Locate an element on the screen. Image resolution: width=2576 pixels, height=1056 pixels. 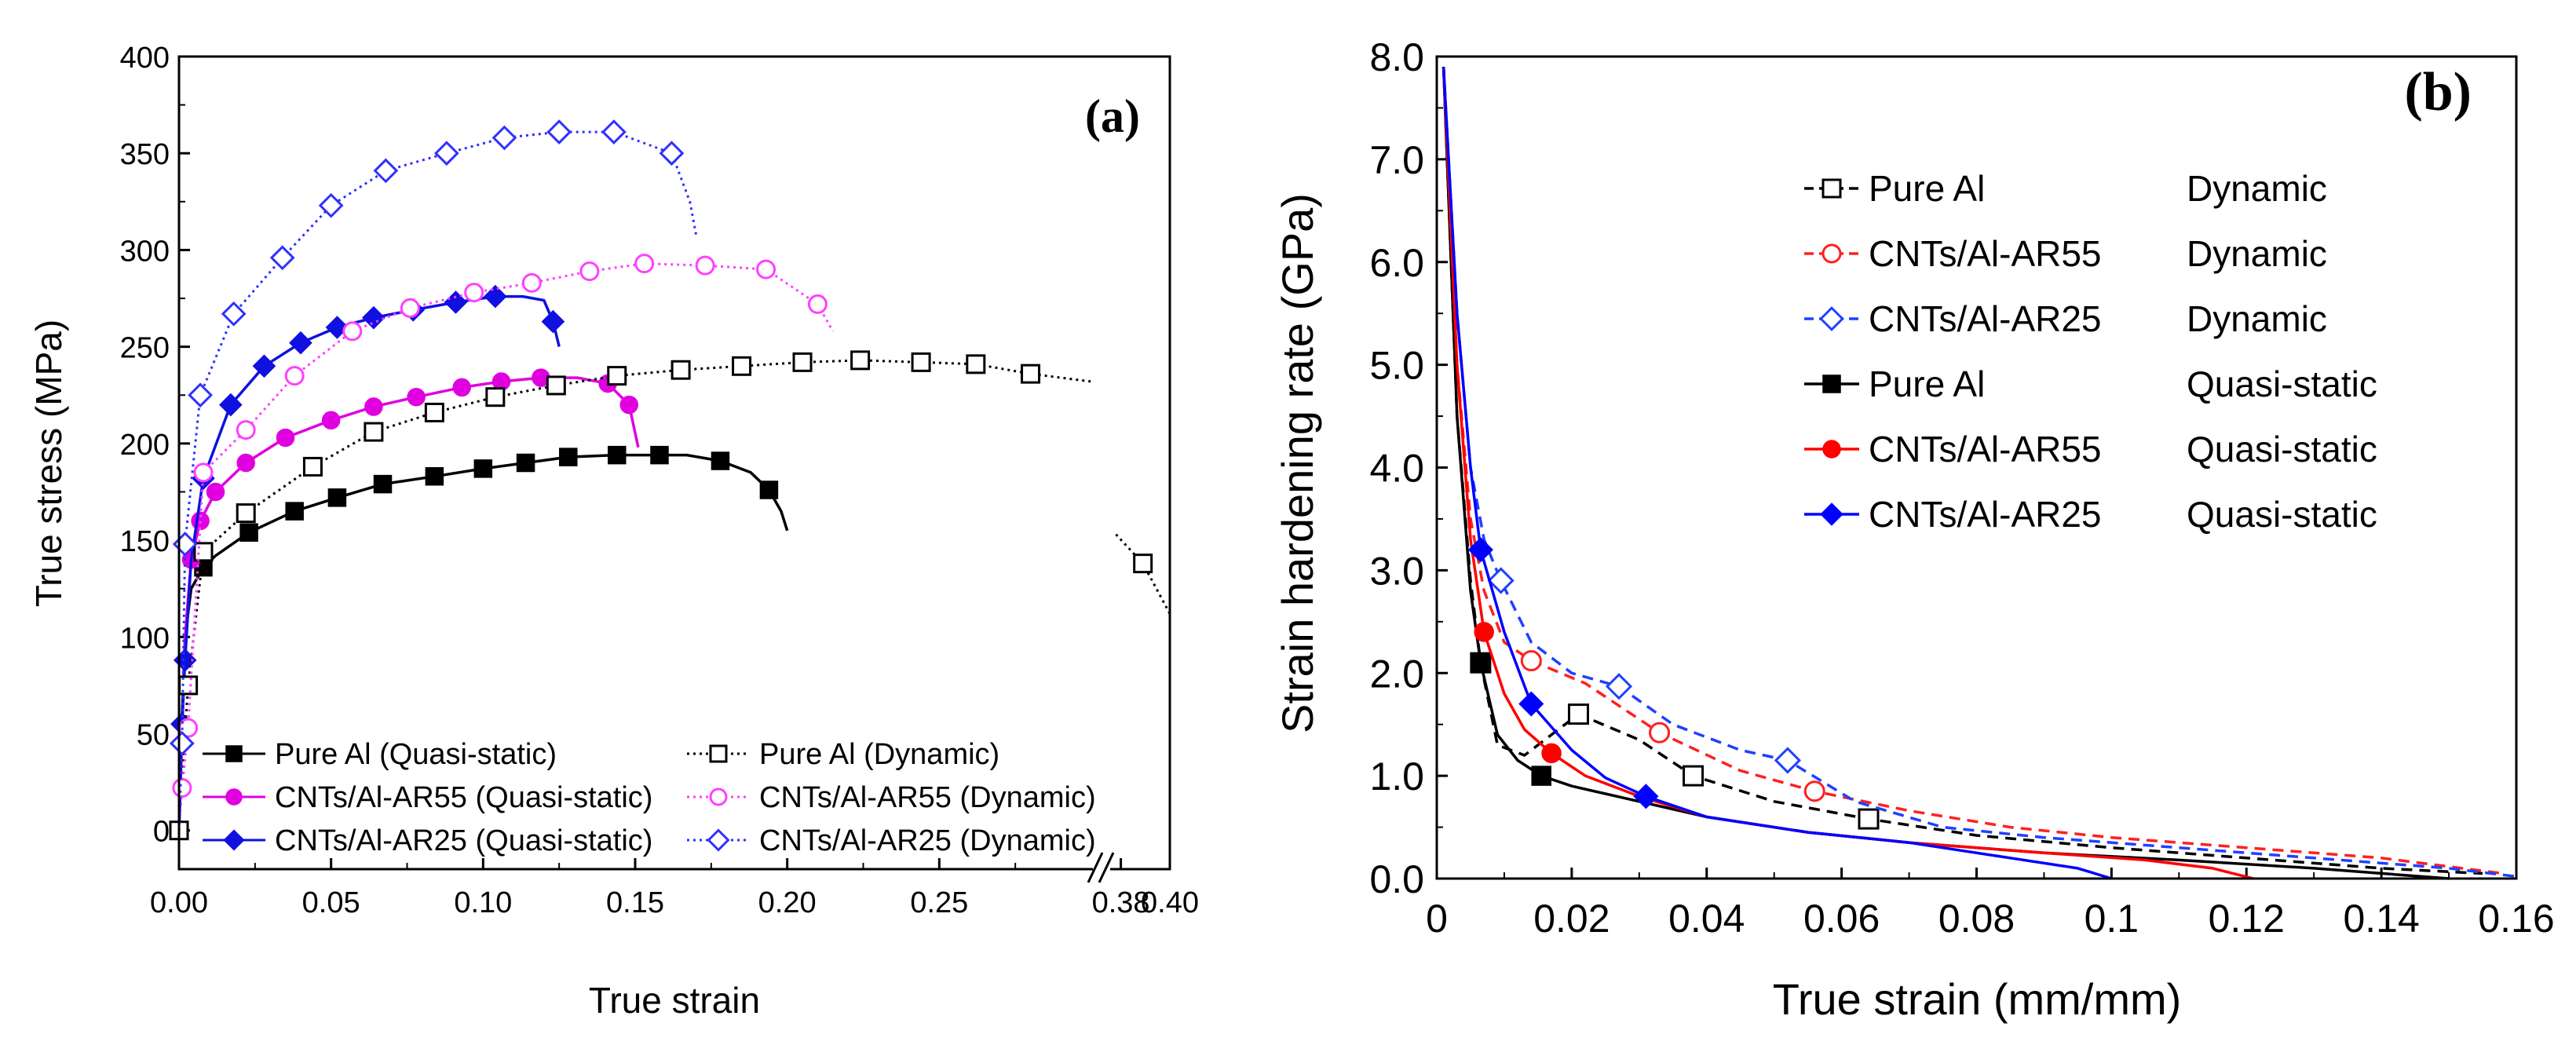
panel-a-y-axis-title: True stress (MPa) is located at coordinates (48, 463).